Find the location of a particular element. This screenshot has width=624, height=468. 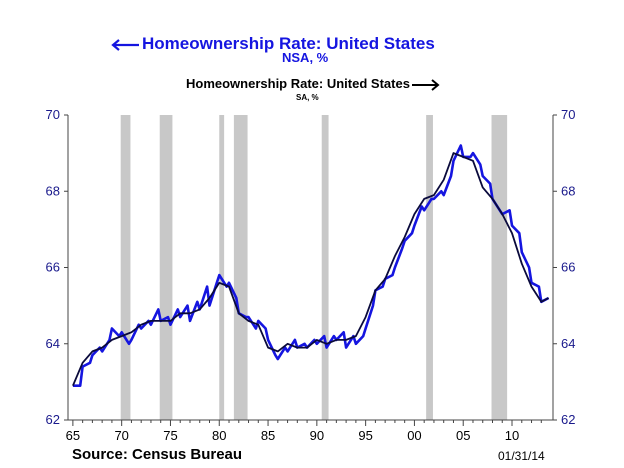

nsa-series-title: Homeownership Rate: United States is located at coordinates (272, 44).